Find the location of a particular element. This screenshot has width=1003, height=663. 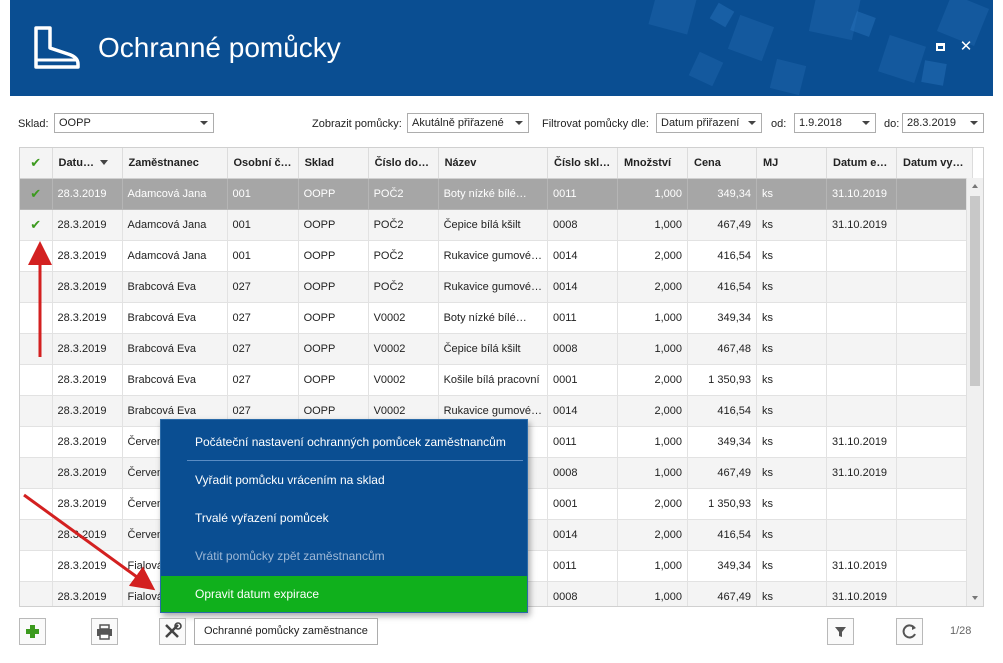

column-header-zamestnanec: Zaměstnanec is located at coordinates (175, 163).